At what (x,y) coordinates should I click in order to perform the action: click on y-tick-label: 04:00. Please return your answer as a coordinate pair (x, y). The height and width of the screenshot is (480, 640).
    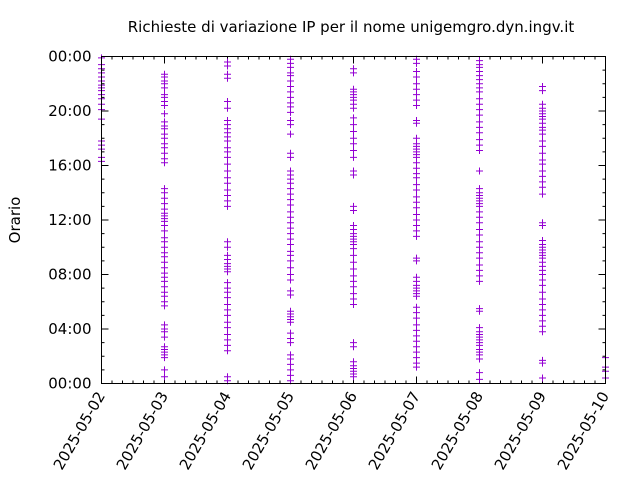
    Looking at the image, I should click on (69, 329).